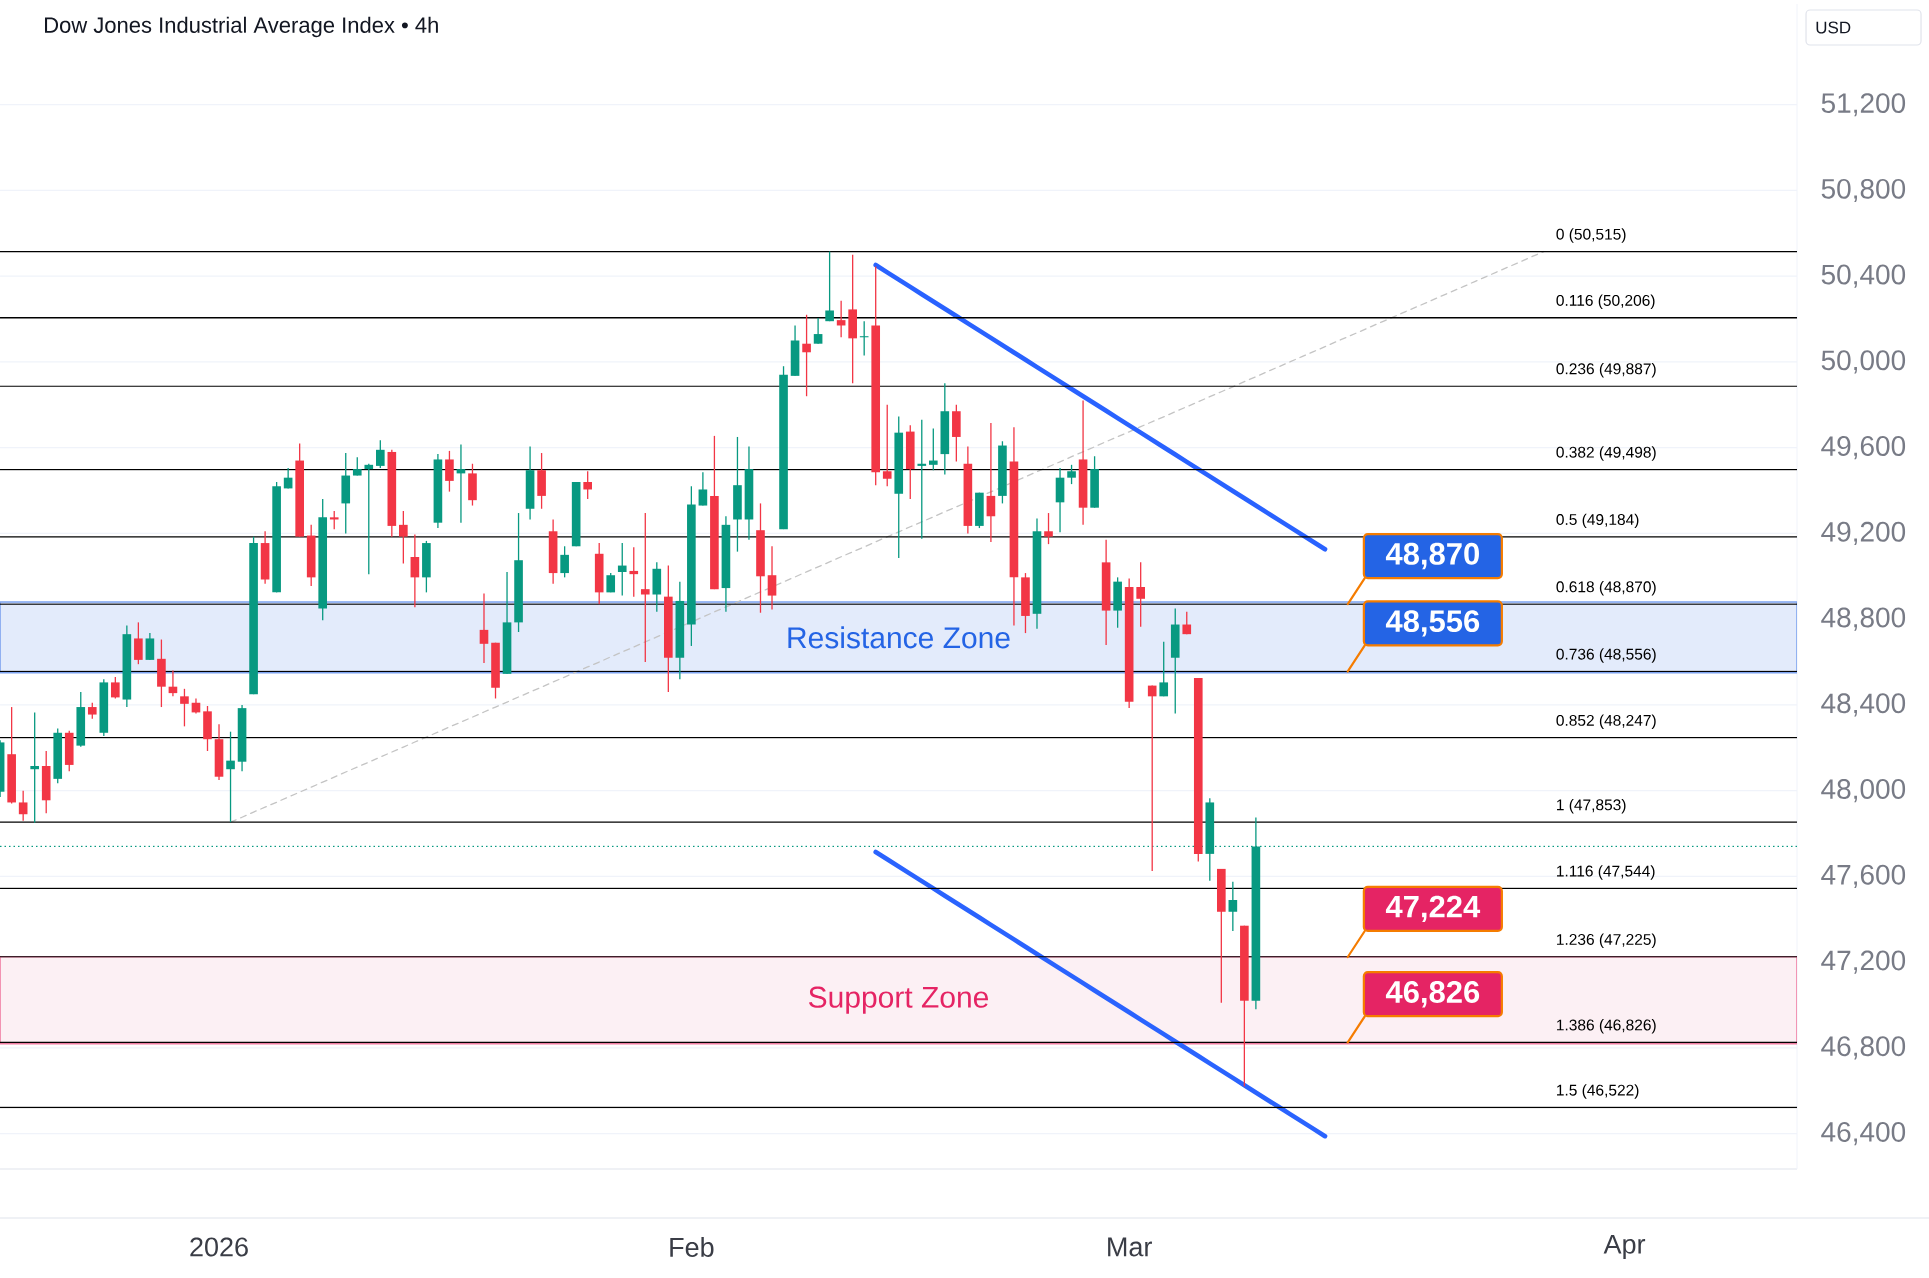  What do you see at coordinates (1432, 994) in the screenshot?
I see `annotation: 46,826` at bounding box center [1432, 994].